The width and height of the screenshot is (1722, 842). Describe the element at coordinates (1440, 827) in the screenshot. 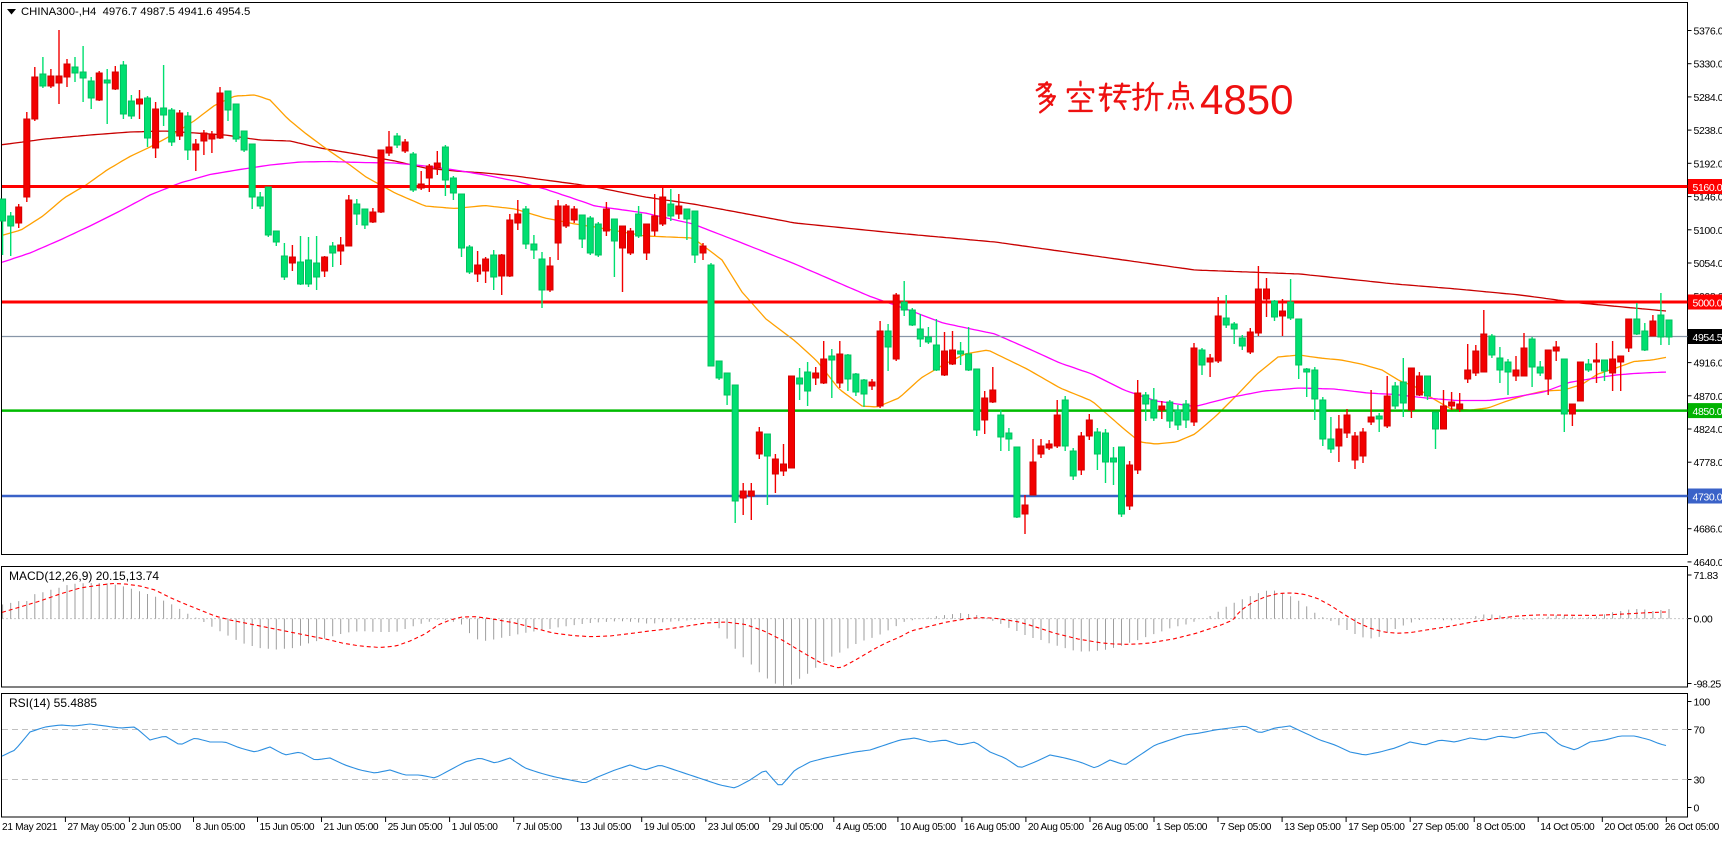

I see `svg-text: 27 Sep 05:00` at that location.